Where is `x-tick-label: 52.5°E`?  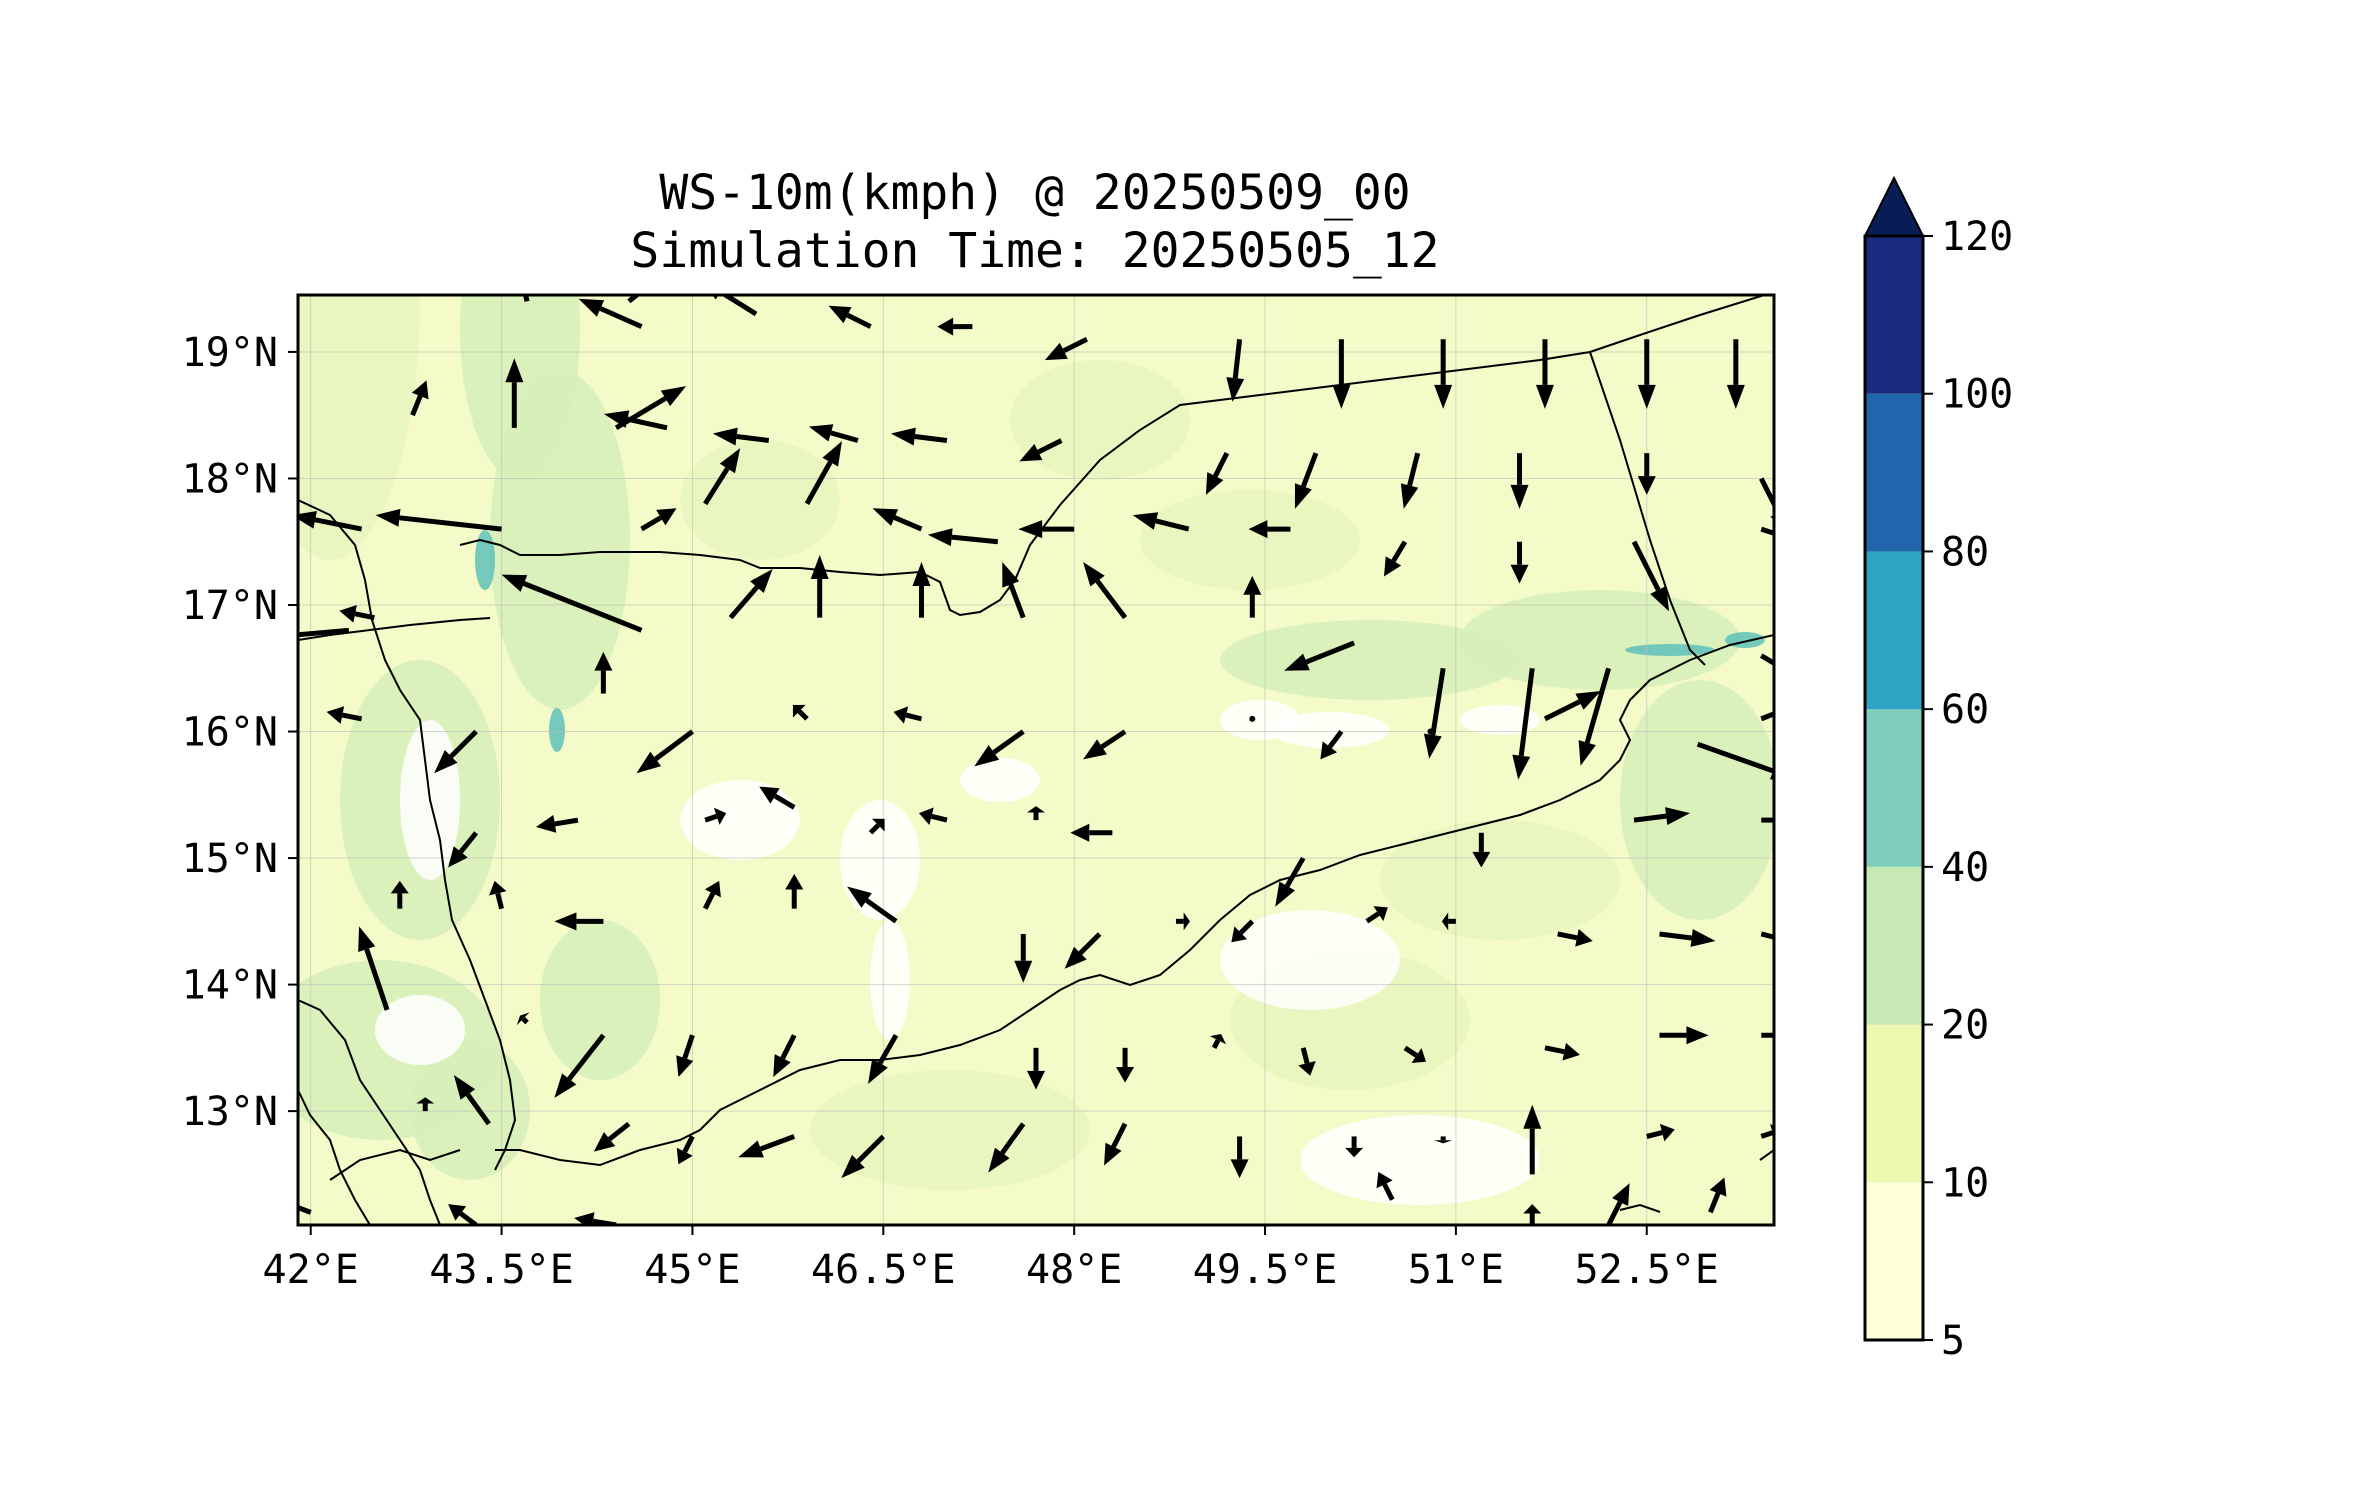 x-tick-label: 52.5°E is located at coordinates (1647, 1270).